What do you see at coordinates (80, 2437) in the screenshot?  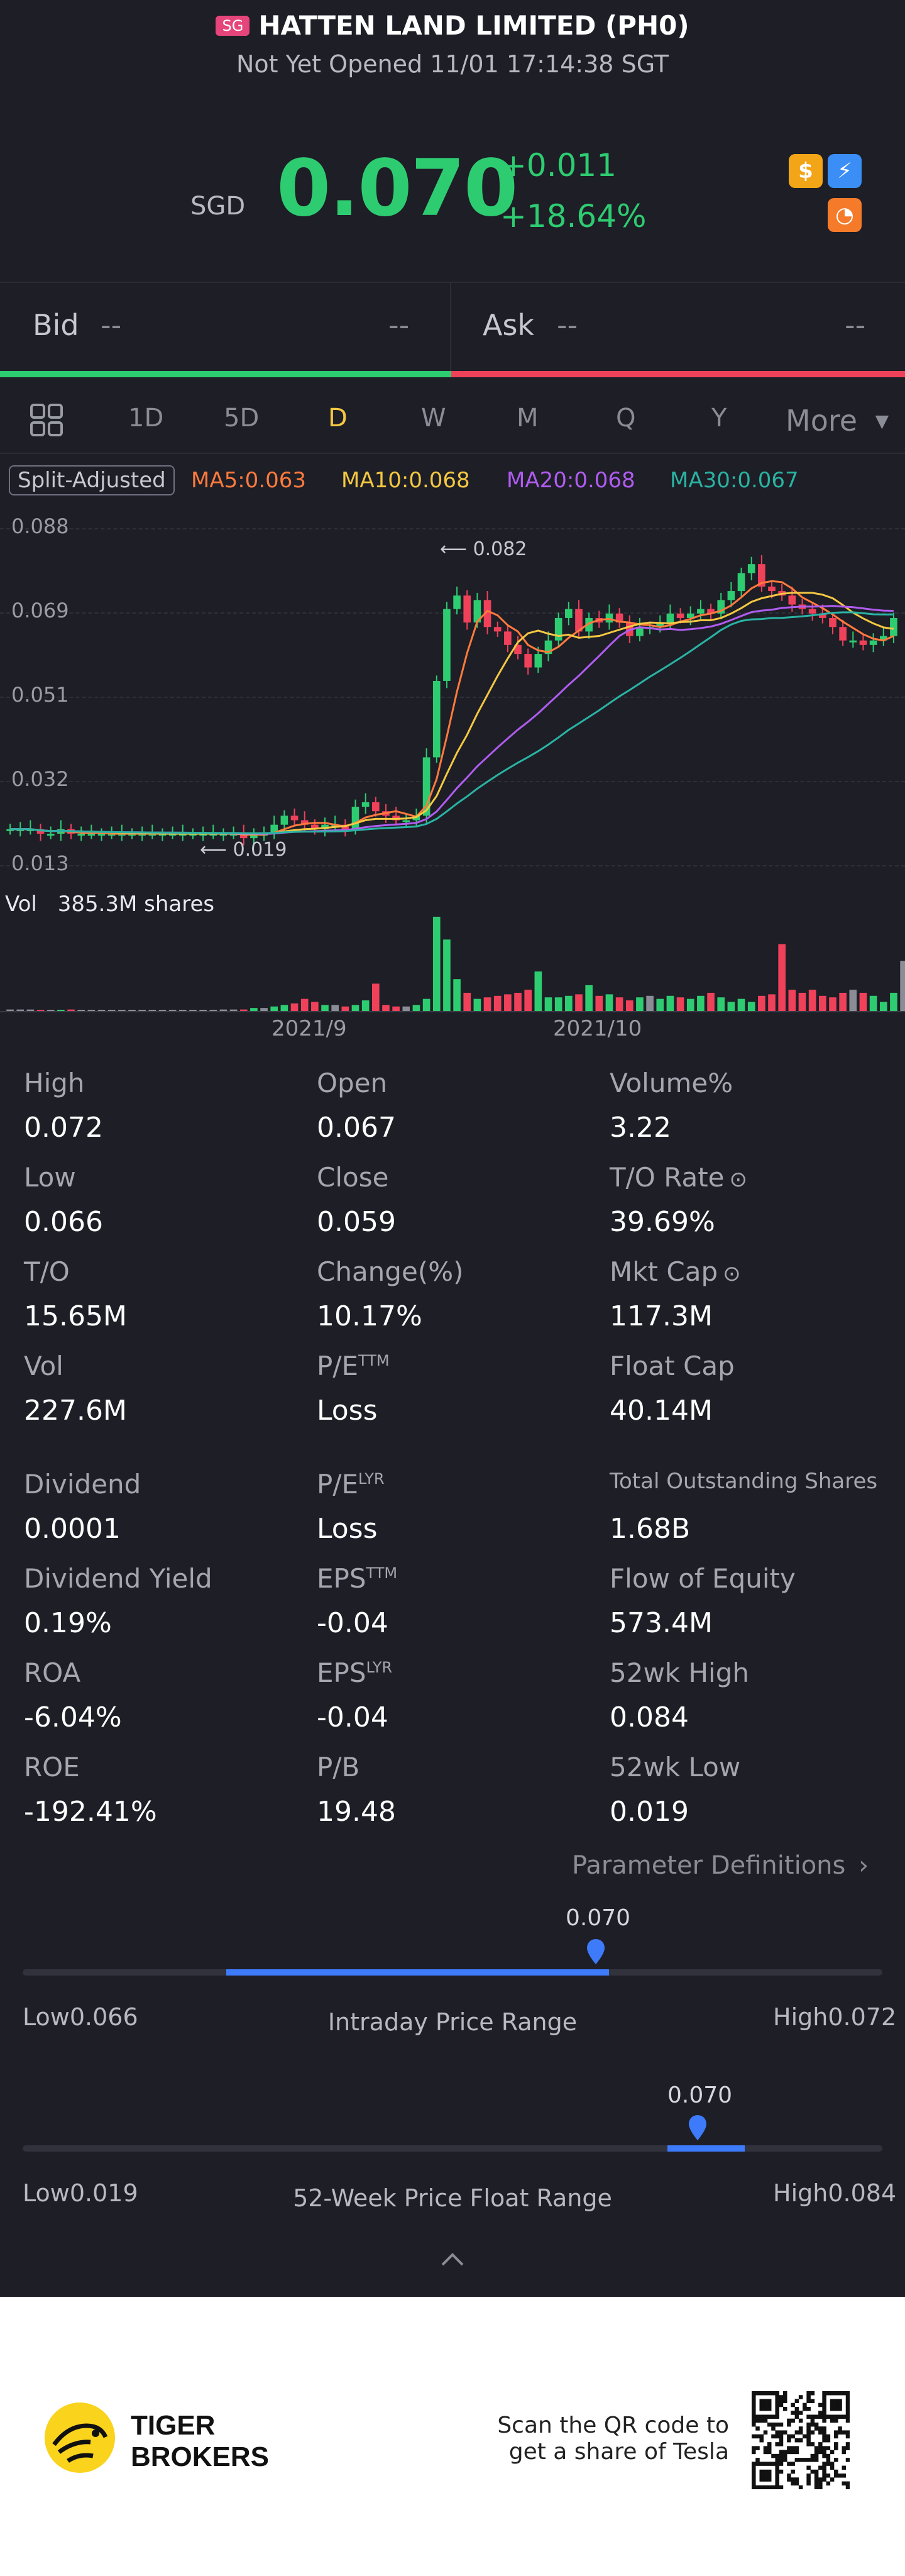 I see `tiger-brokers-logo` at bounding box center [80, 2437].